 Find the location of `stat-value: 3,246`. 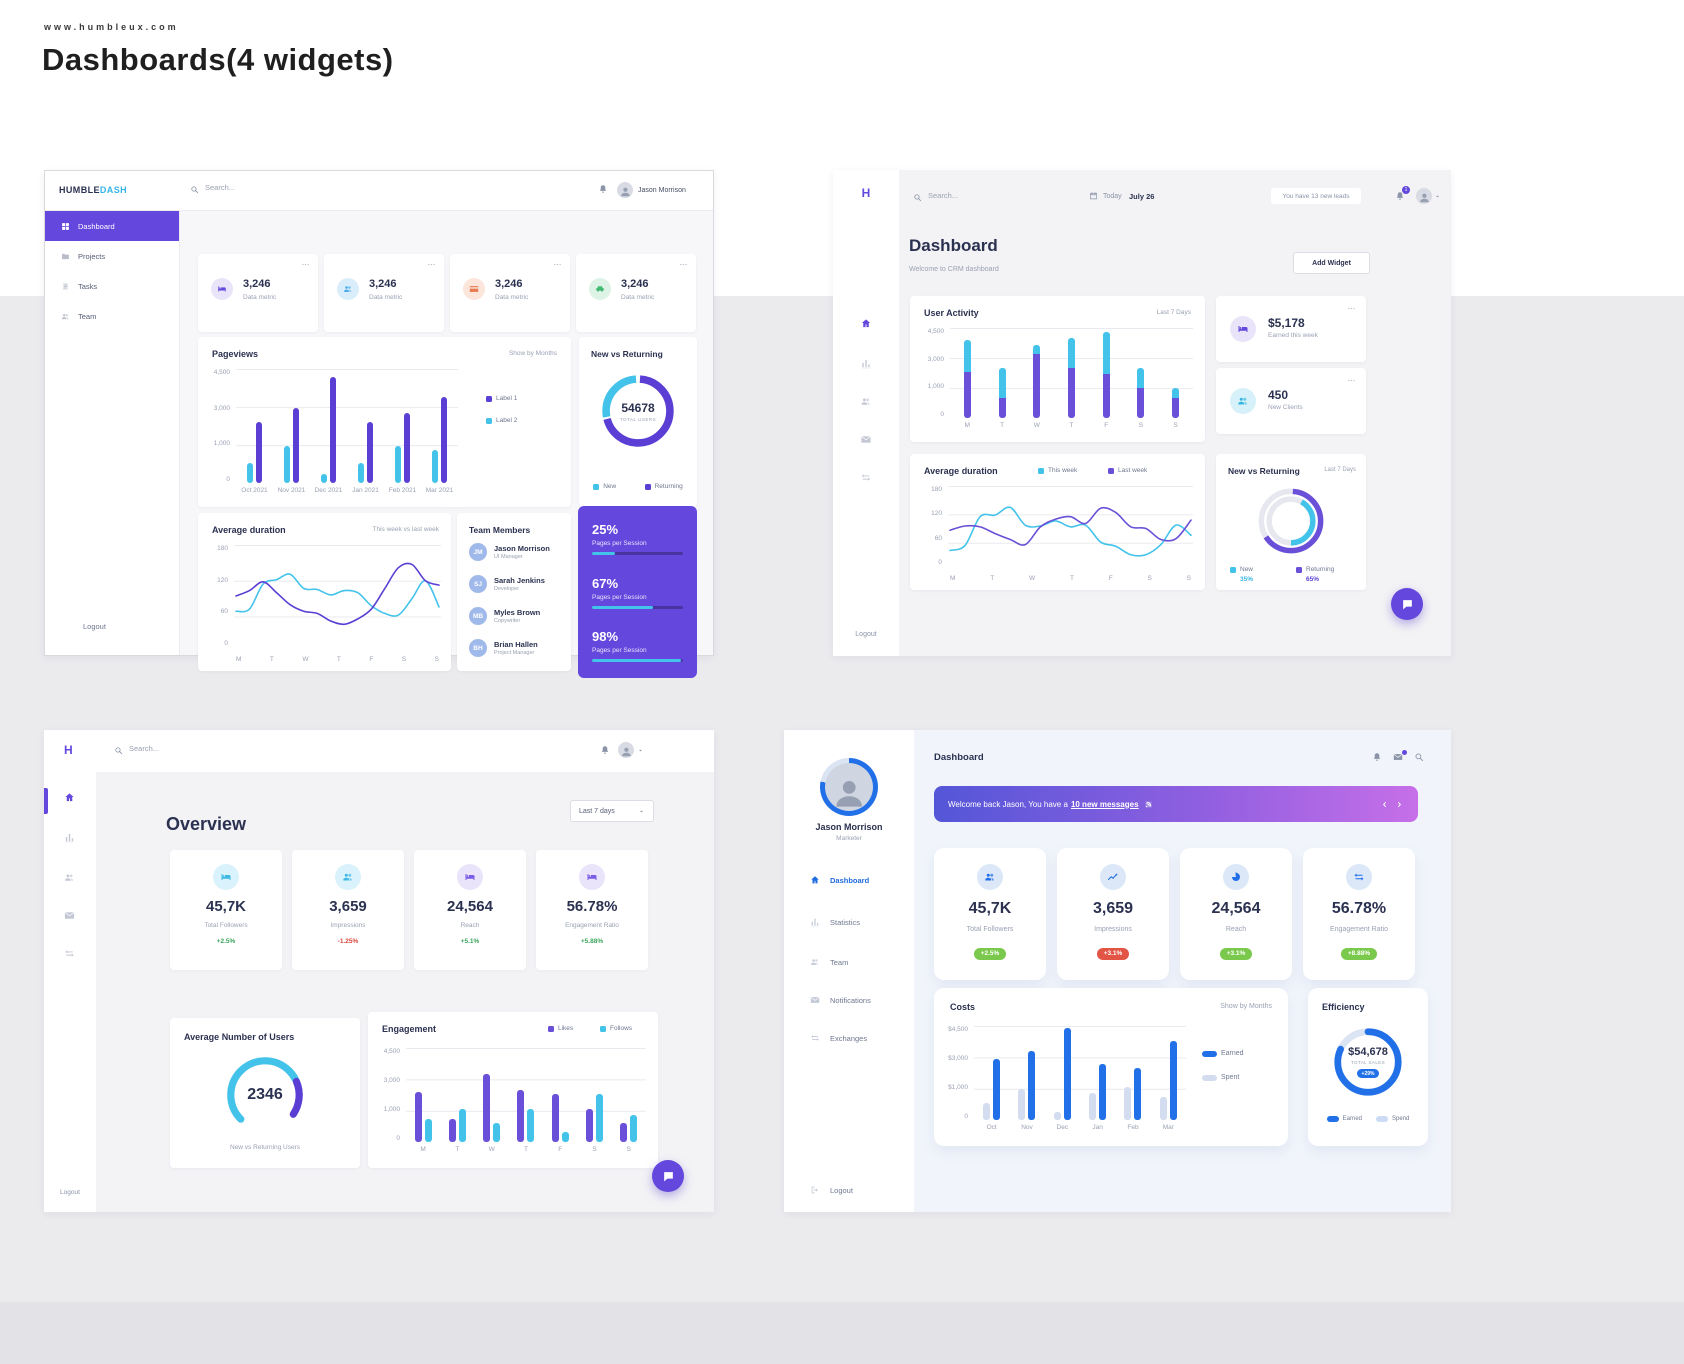

stat-value: 3,246 is located at coordinates (383, 284).